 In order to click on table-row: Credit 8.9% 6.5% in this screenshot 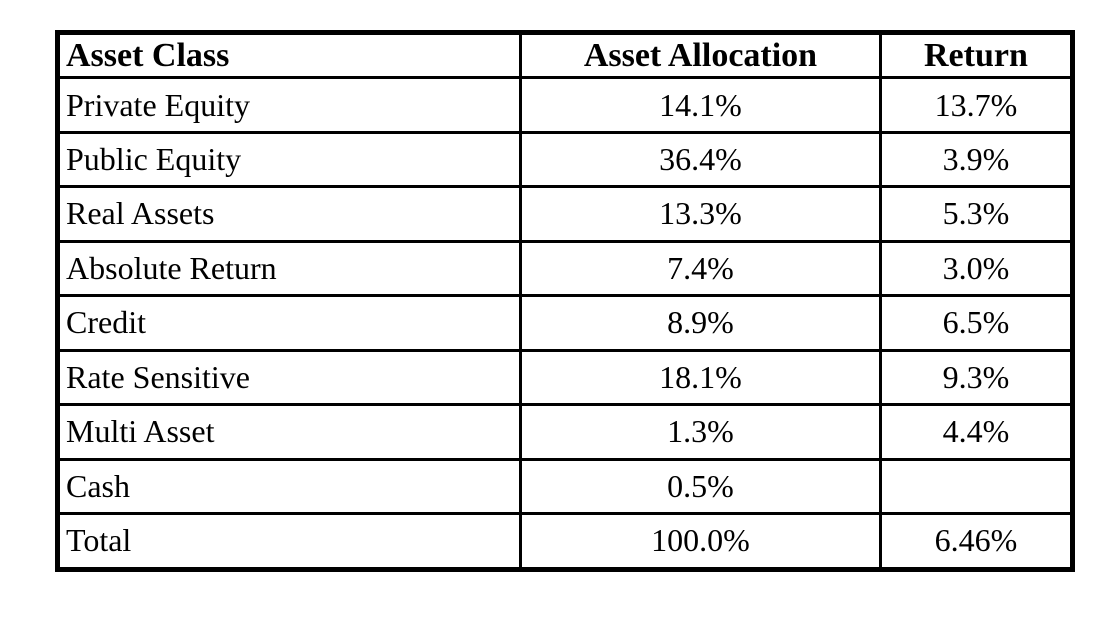, I will do `click(565, 323)`.